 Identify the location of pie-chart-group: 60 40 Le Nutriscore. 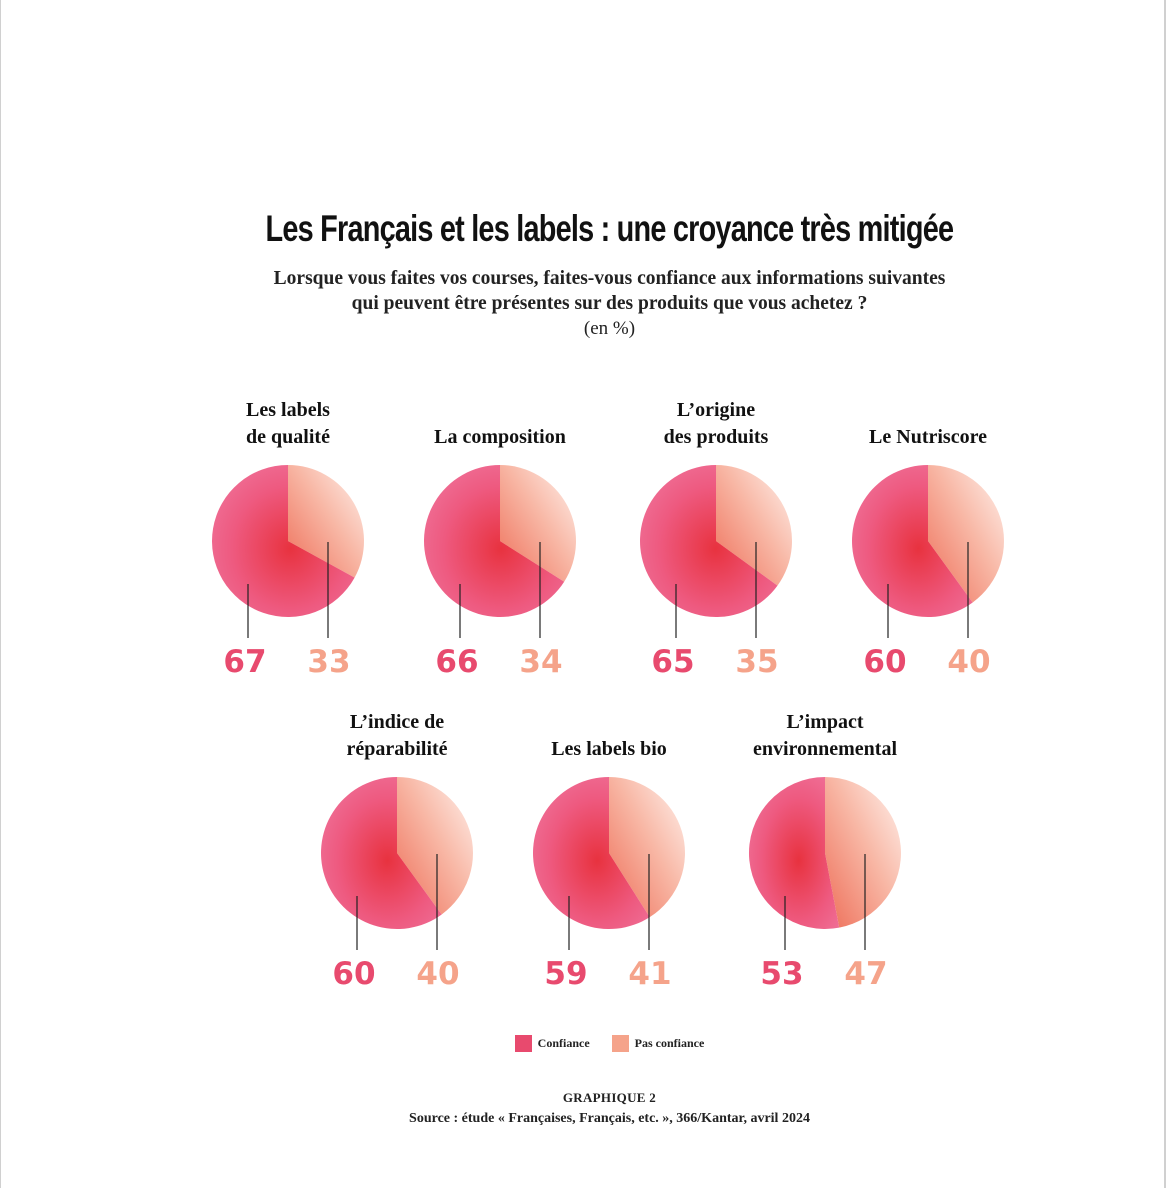
(928, 553).